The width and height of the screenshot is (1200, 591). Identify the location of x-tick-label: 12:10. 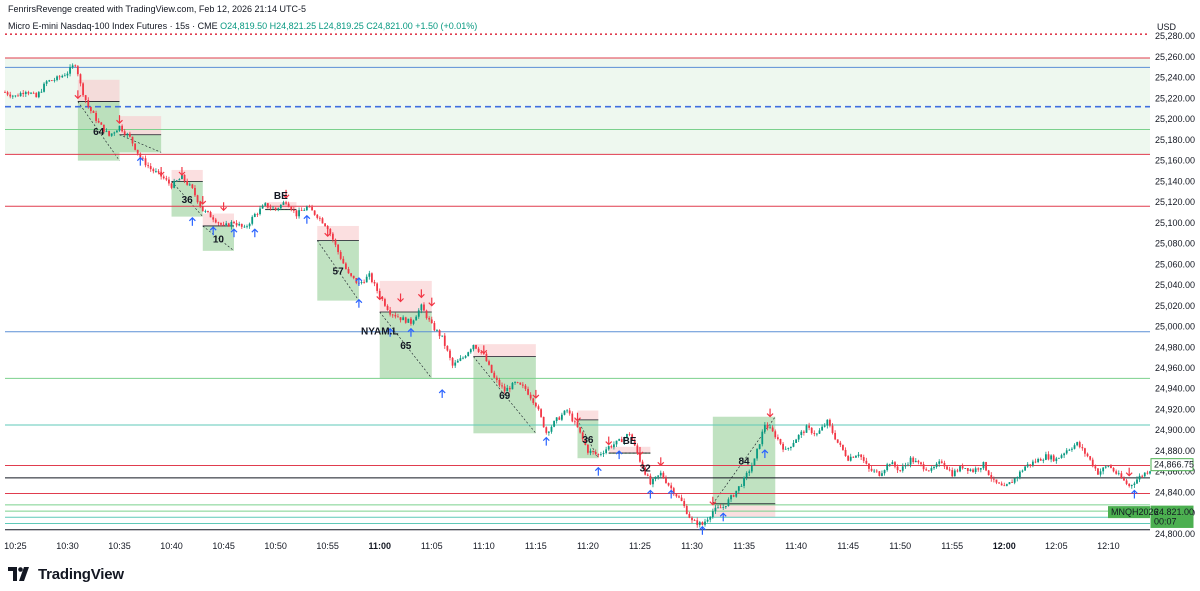
(1108, 546).